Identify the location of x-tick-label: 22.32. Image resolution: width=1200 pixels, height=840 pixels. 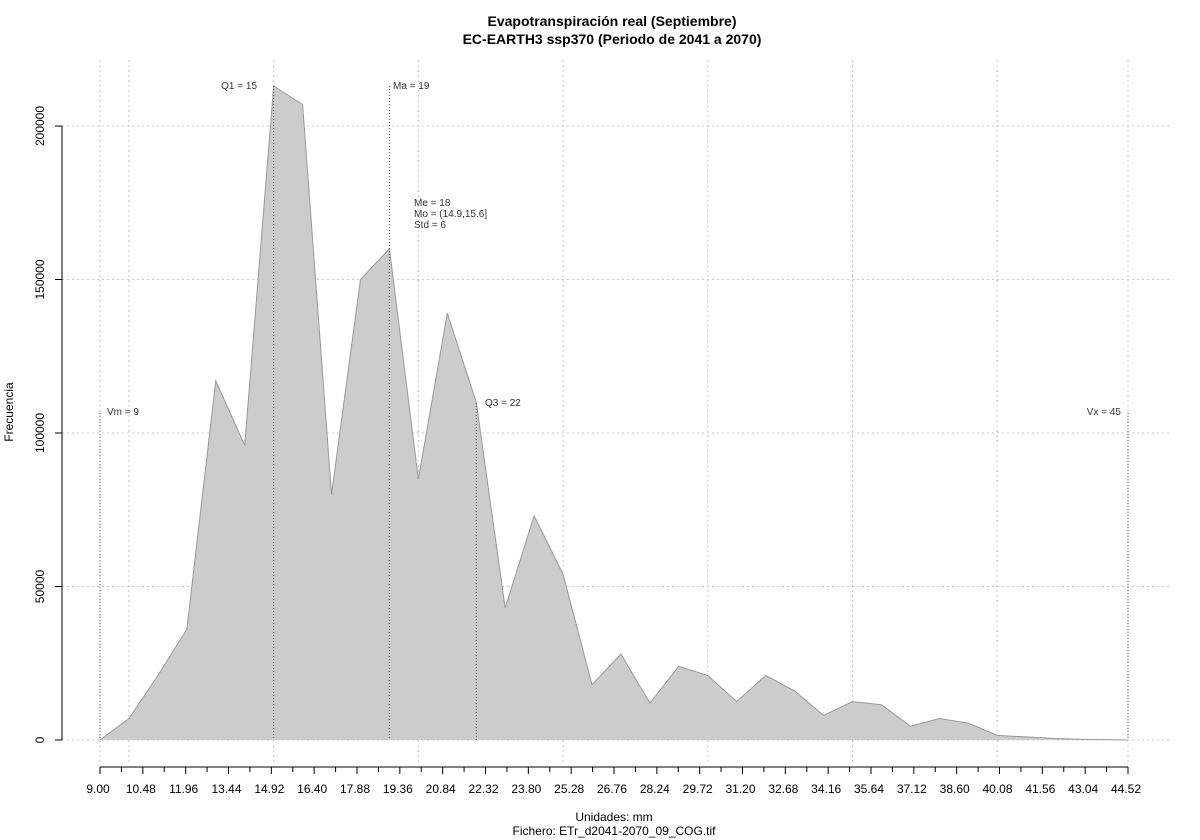
(483, 789).